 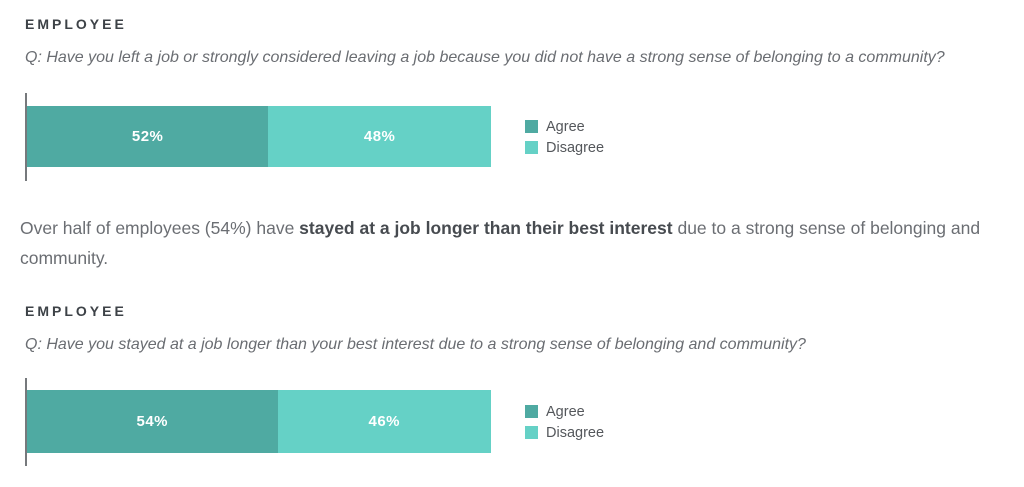 I want to click on legend-stayed-job: Agree Disagree, so click(x=564, y=422).